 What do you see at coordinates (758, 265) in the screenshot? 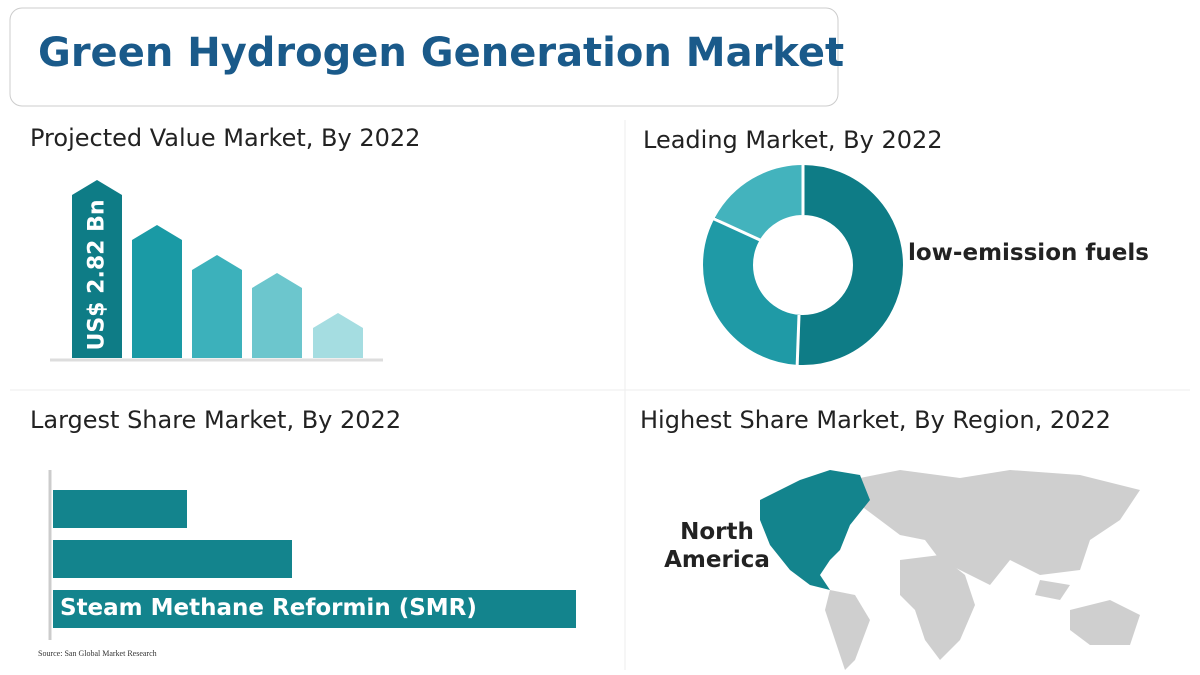
I see `donut-gaps` at bounding box center [758, 265].